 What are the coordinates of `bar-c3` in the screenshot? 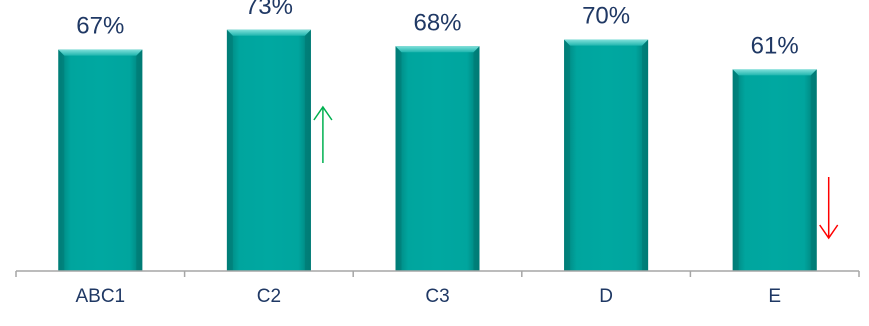 It's located at (437, 158).